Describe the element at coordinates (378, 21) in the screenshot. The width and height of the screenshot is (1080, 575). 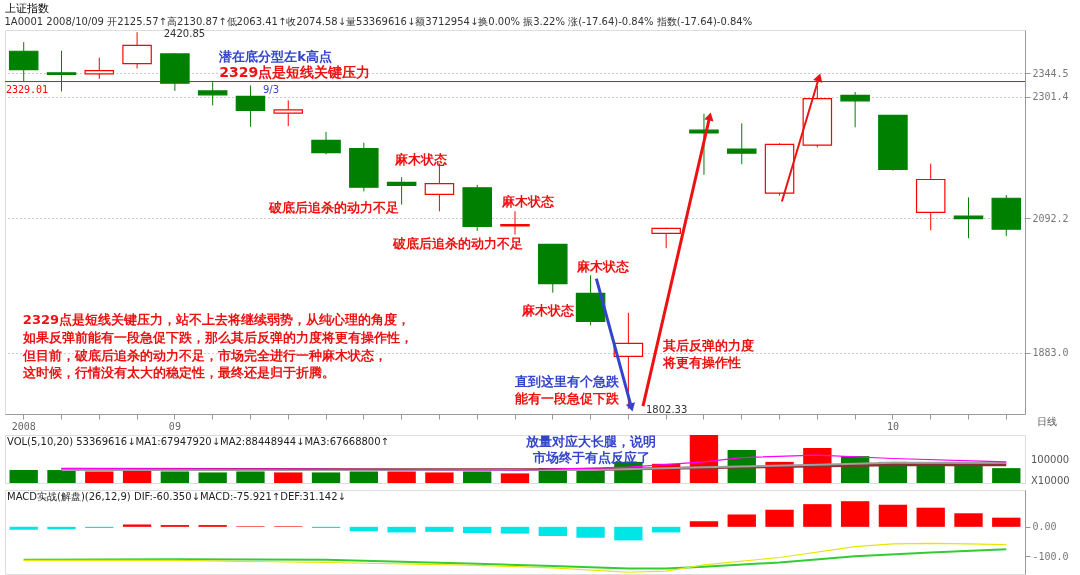
I see `chart-subtitle: 1A0001 2008/10/09 开2125.57↑高2130.87↑低2063.41↑收2074.58↓量53369616↓额3712954↓换0.00% 振3.22% 涨(-17.64)-0.84% 指数(-17.64)-0.84%` at that location.